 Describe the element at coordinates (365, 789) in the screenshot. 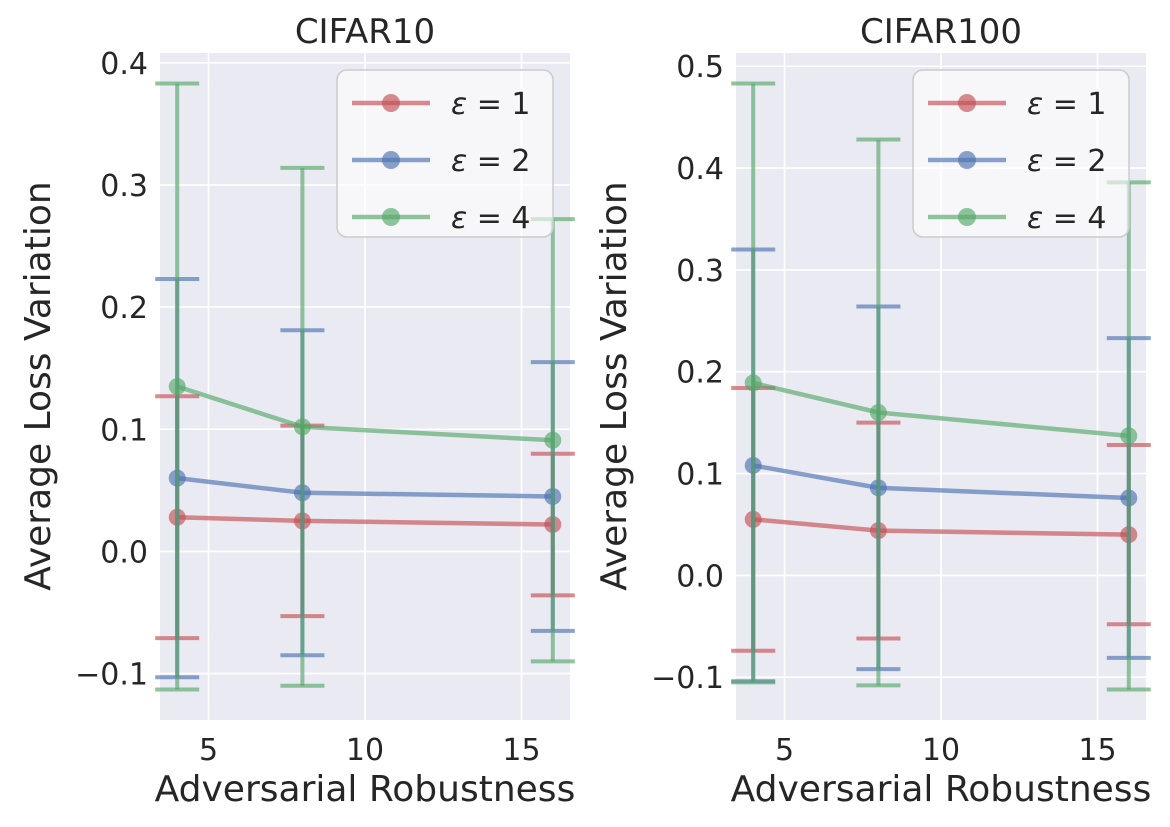

I see `left-plot-xlabel: Adversarial Robustness` at that location.